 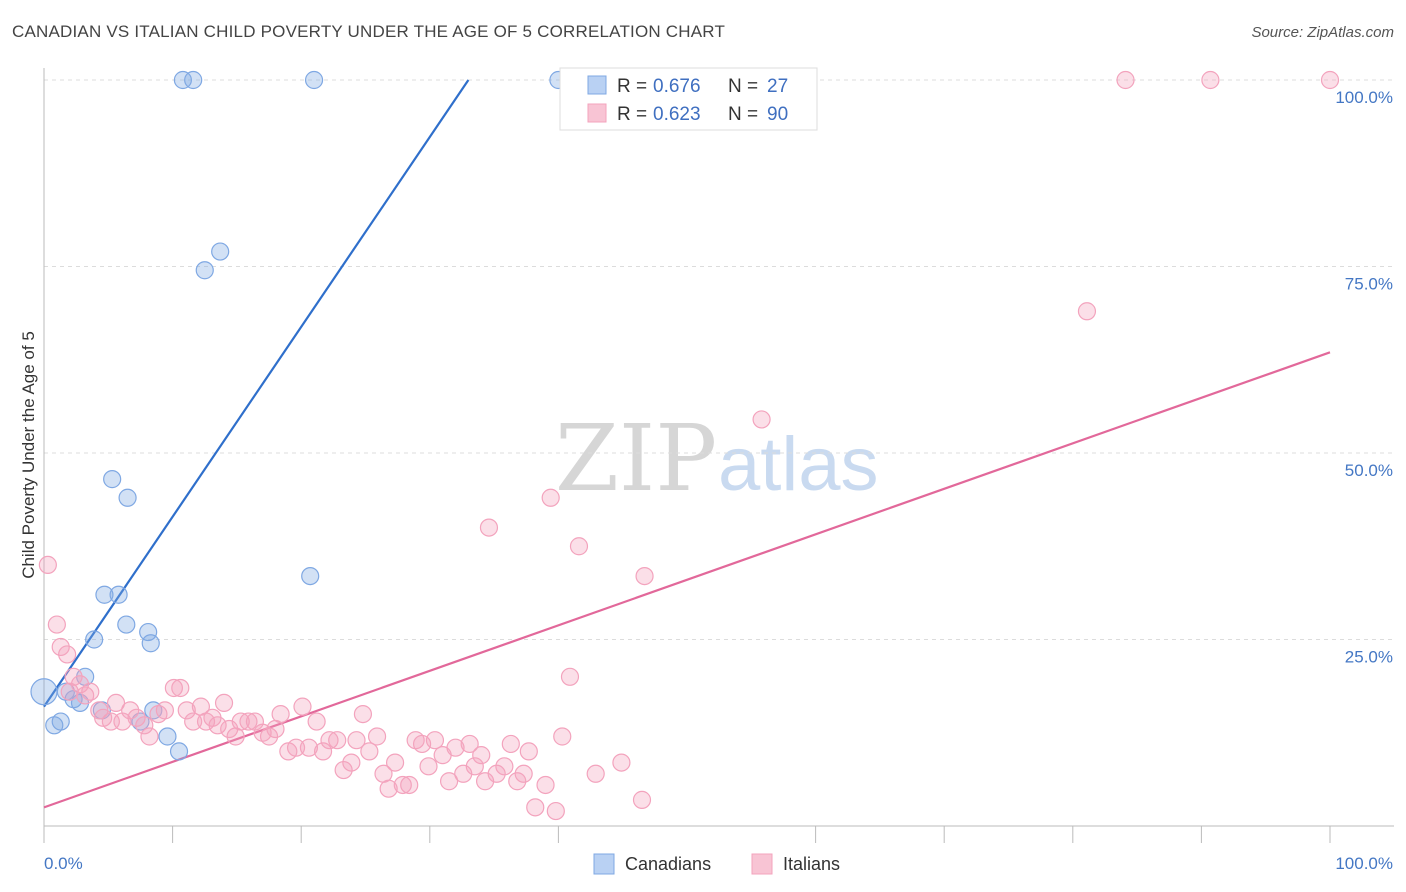 What do you see at coordinates (1364, 97) in the screenshot?
I see `y-tick-label: 100.0%` at bounding box center [1364, 97].